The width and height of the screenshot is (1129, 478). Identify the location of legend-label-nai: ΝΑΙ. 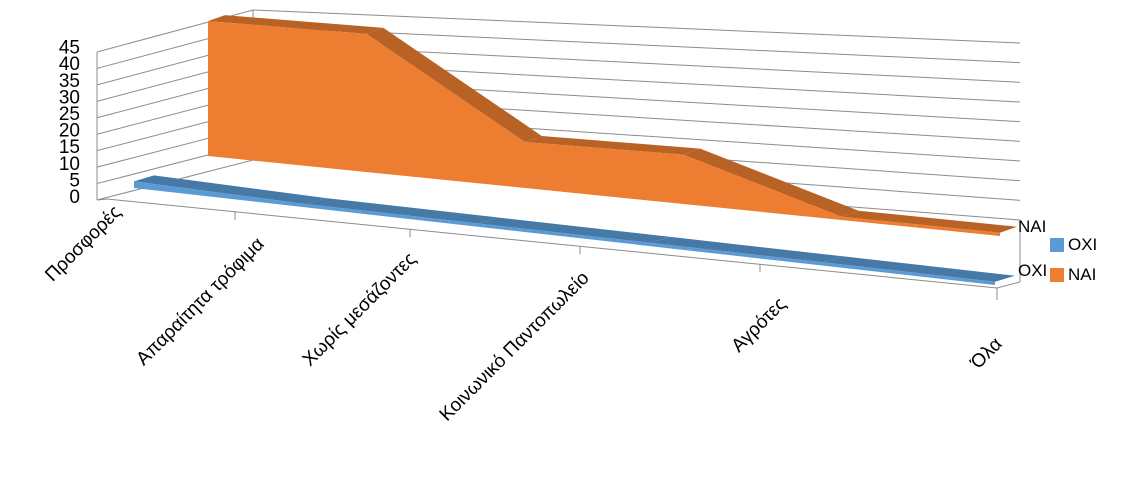
(1082, 274).